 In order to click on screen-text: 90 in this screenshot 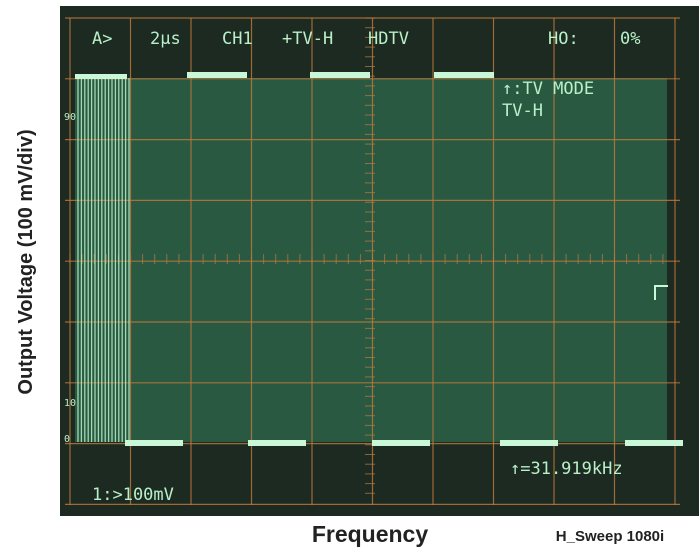, I will do `click(70, 117)`.